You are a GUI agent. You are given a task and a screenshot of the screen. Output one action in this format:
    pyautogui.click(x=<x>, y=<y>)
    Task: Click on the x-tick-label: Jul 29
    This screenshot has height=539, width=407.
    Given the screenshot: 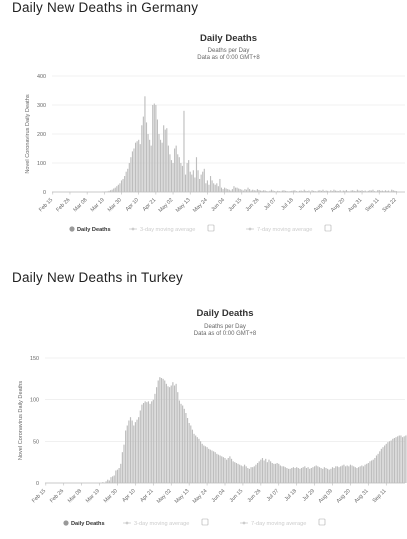 What is the action you would take?
    pyautogui.click(x=304, y=204)
    